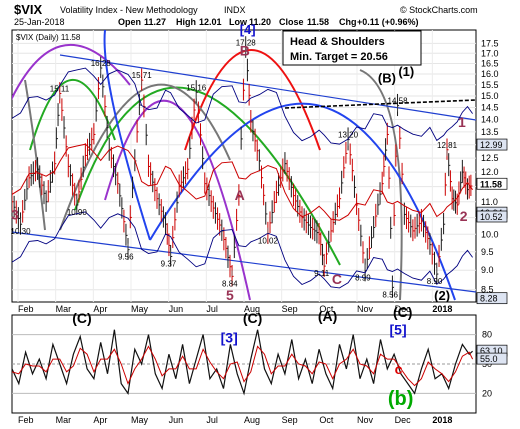 Image resolution: width=520 pixels, height=429 pixels. I want to click on last-value-label: 12.99, so click(491, 145).